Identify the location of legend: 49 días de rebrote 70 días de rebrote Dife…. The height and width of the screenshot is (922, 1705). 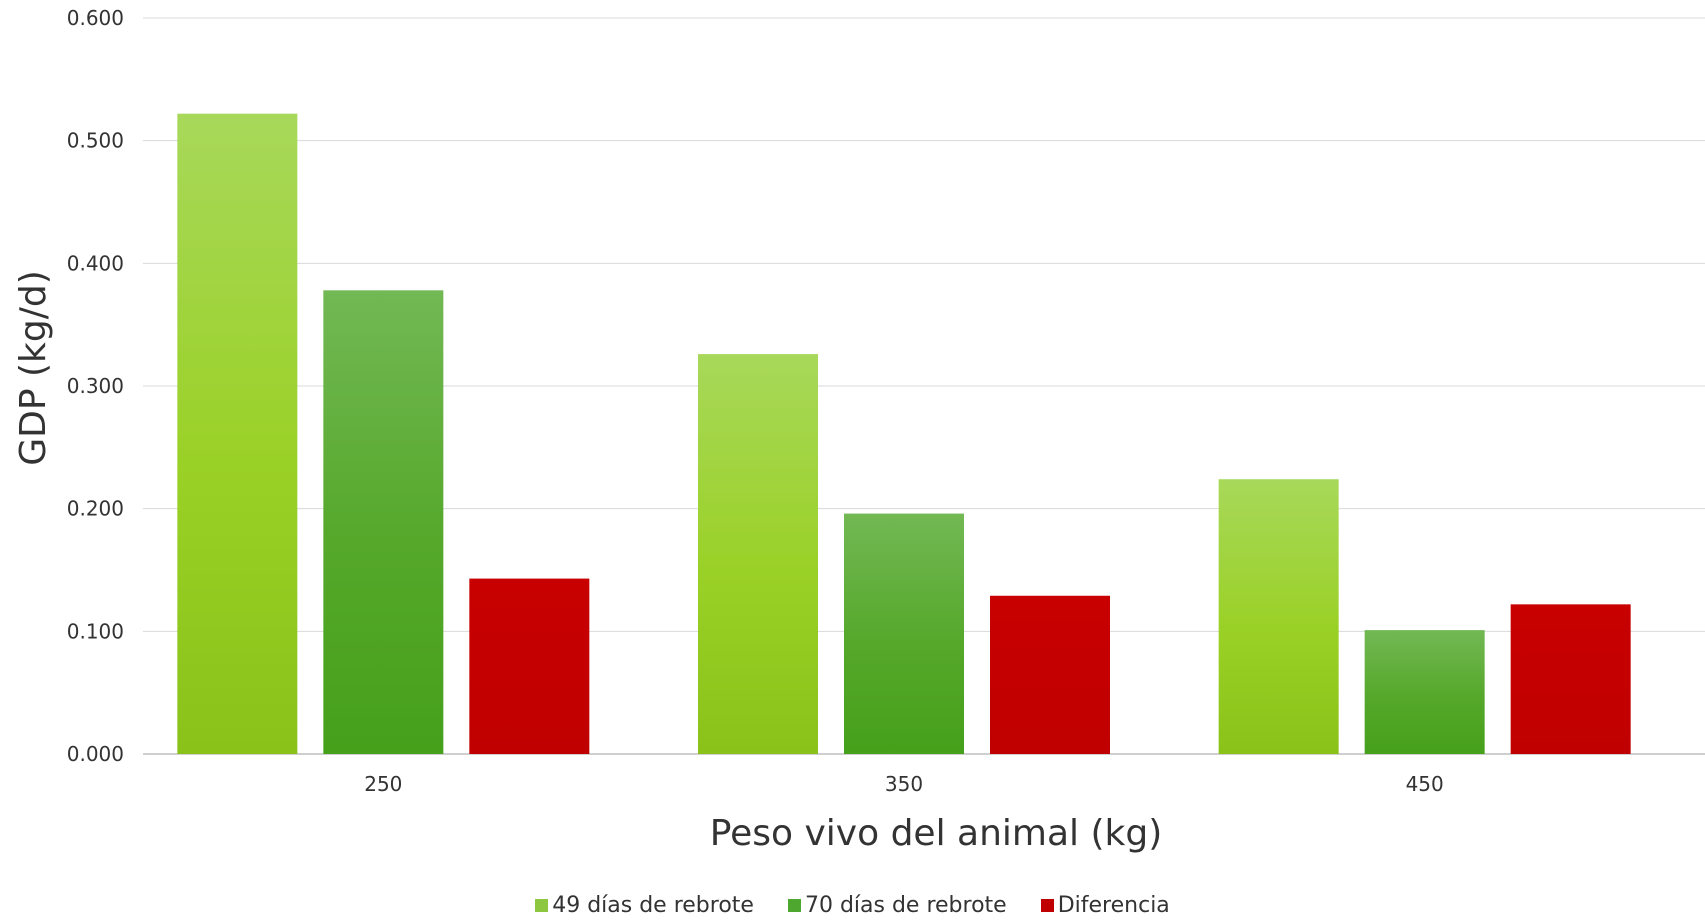
(852, 905).